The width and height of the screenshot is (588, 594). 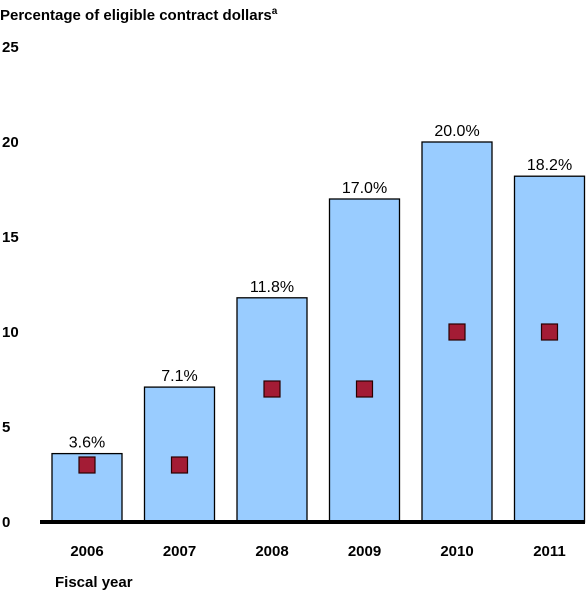 What do you see at coordinates (6, 427) in the screenshot?
I see `y-tick-label: 5` at bounding box center [6, 427].